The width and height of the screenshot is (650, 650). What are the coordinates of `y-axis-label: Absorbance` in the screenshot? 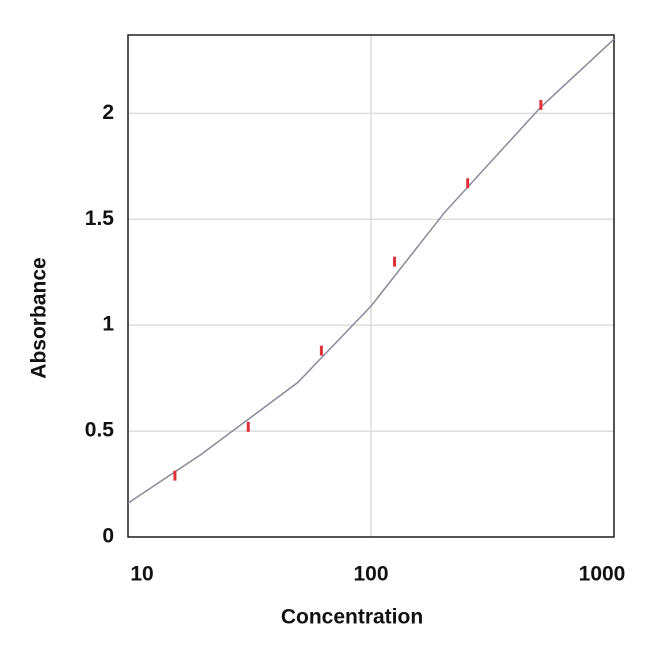 It's located at (39, 317).